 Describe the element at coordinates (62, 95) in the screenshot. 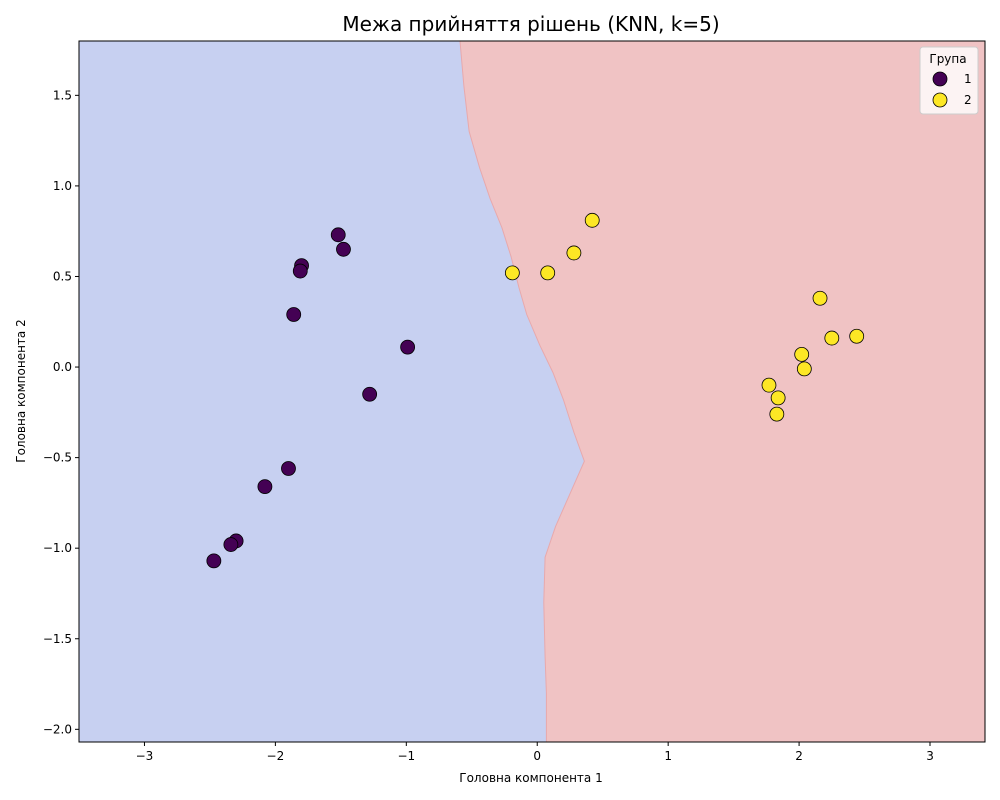

I see `y-tick-label: 1.5` at that location.